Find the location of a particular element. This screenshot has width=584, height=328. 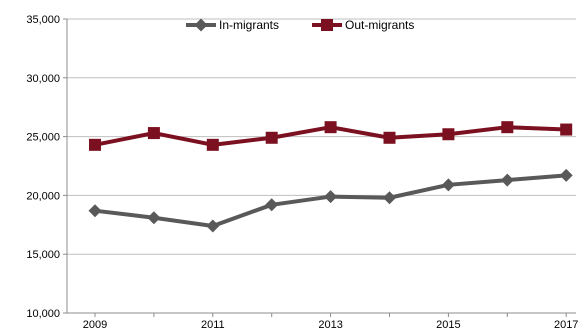

y-tick-label: 30,000 is located at coordinates (43, 79).